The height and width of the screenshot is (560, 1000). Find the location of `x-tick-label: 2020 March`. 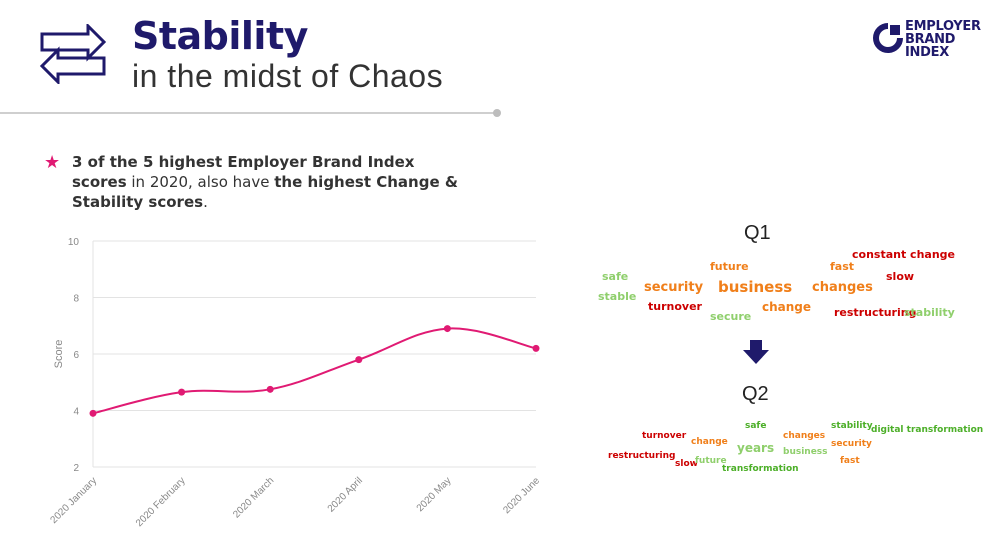

x-tick-label: 2020 March is located at coordinates (253, 497).